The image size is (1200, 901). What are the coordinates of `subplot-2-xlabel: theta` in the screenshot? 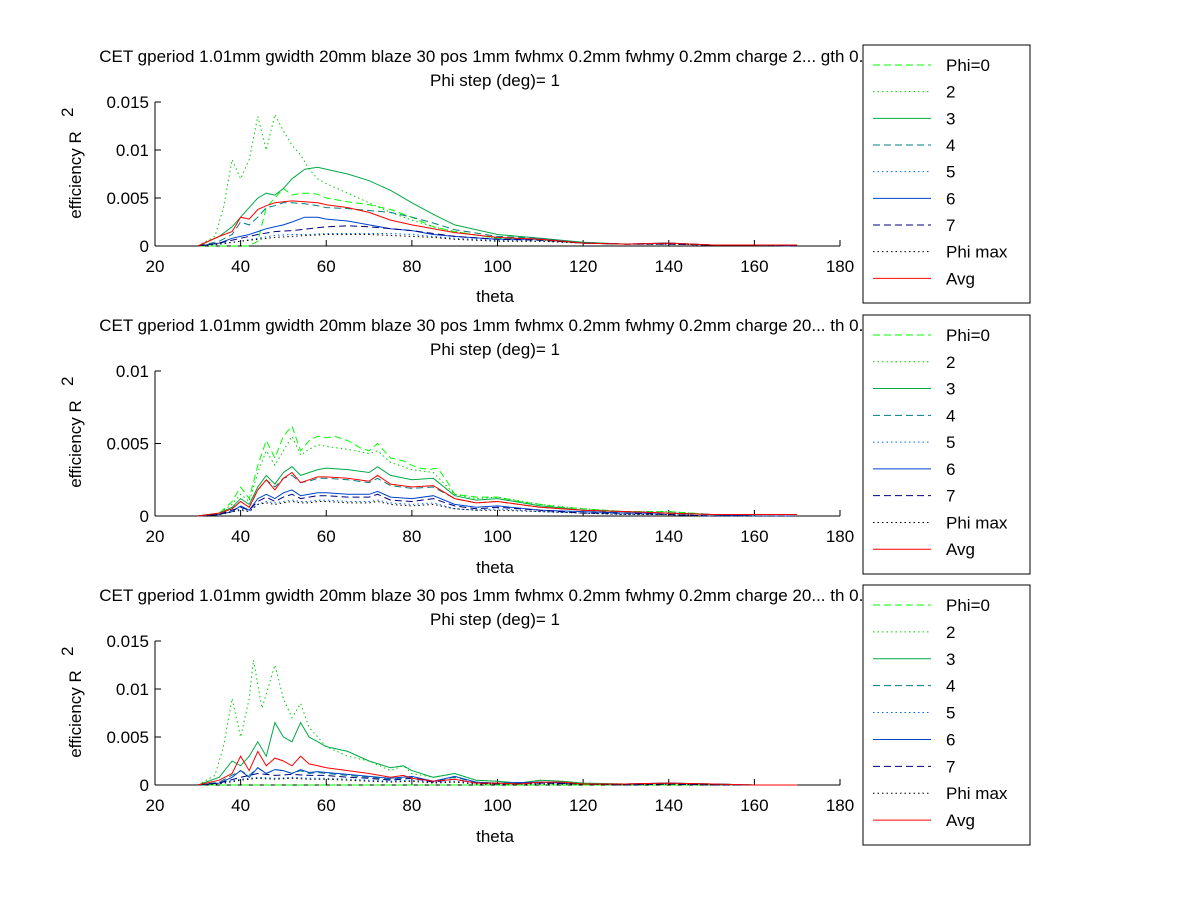 It's located at (495, 836).